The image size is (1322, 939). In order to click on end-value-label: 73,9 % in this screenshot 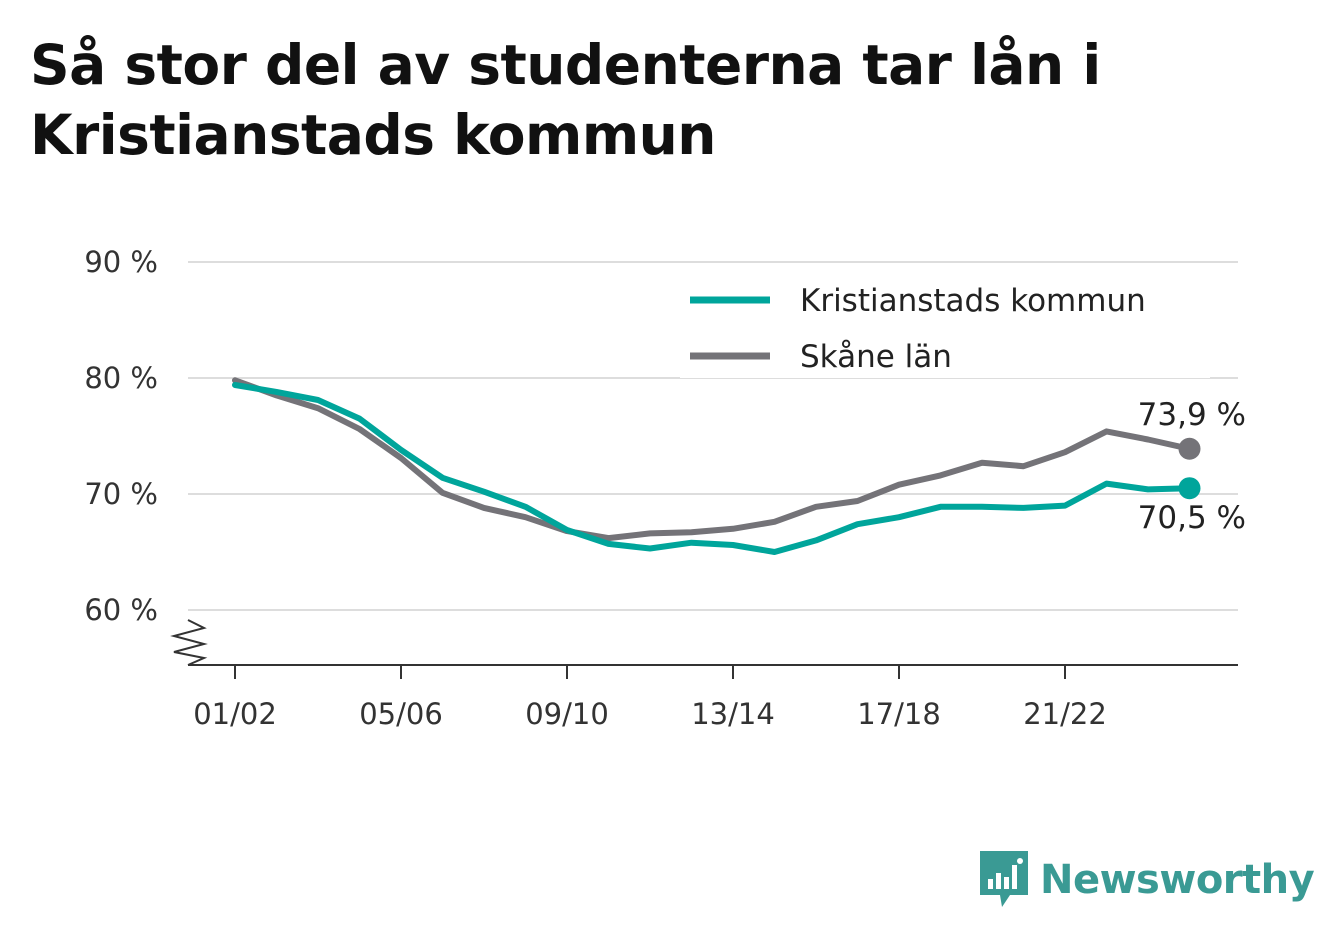, I will do `click(1192, 415)`.